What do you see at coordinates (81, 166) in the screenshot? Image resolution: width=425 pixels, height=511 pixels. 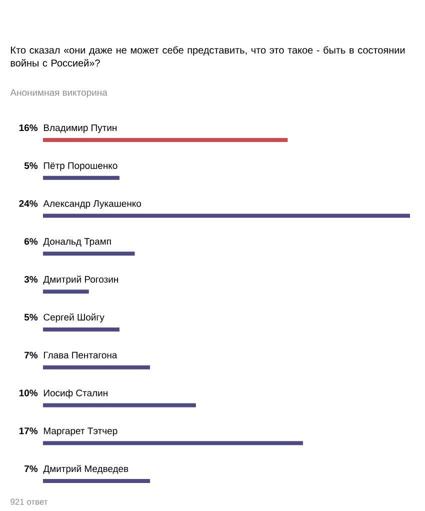 I see `y-tick-label: Пётр Порошенко` at bounding box center [81, 166].